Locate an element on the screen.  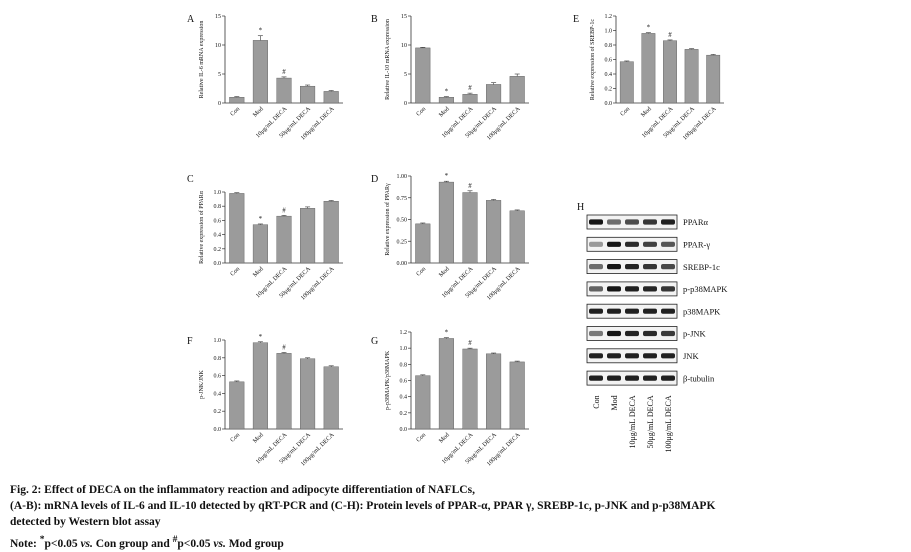
panel-label: F is located at coordinates (190, 341).